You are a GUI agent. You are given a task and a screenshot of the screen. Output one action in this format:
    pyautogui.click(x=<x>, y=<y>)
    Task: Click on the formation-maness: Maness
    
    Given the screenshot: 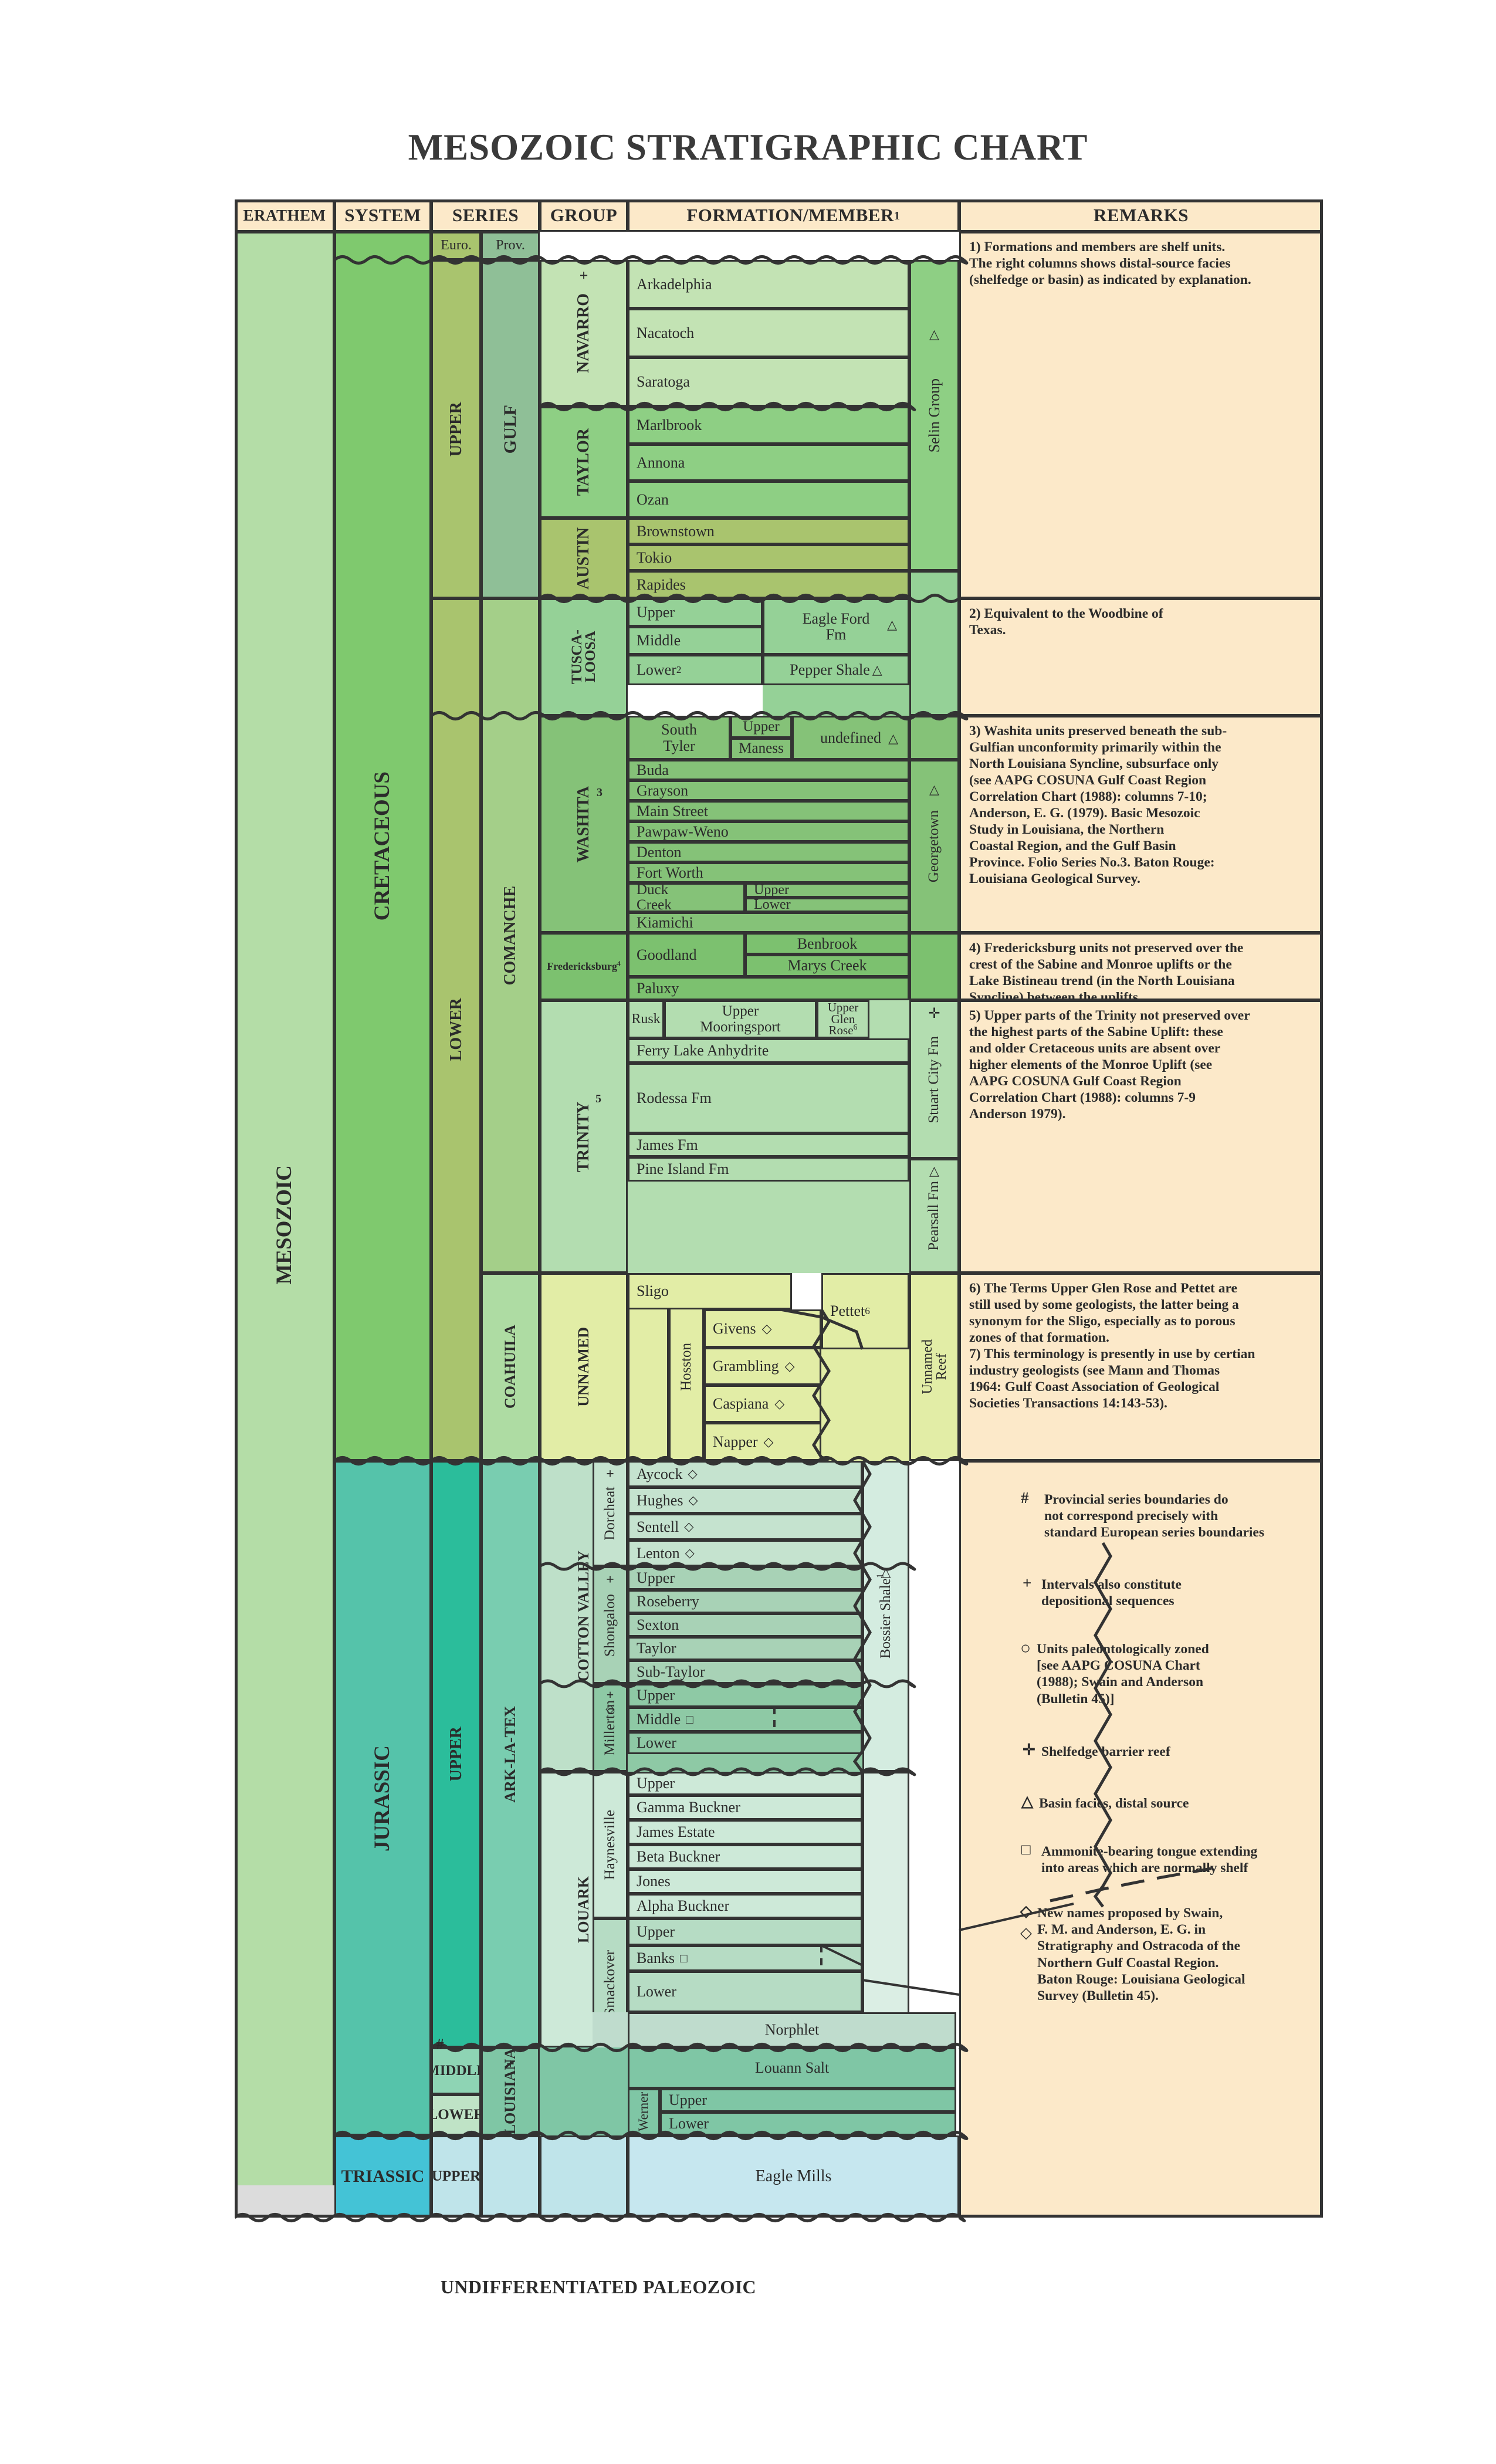 What is the action you would take?
    pyautogui.click(x=761, y=749)
    